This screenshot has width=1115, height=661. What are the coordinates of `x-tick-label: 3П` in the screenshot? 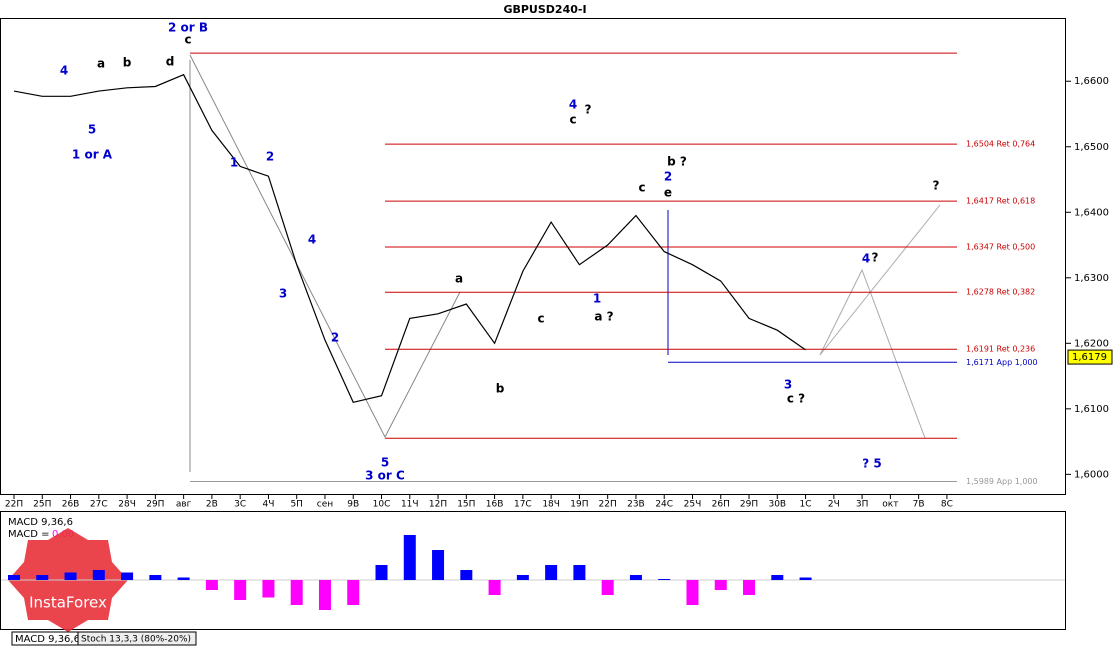 It's located at (862, 505).